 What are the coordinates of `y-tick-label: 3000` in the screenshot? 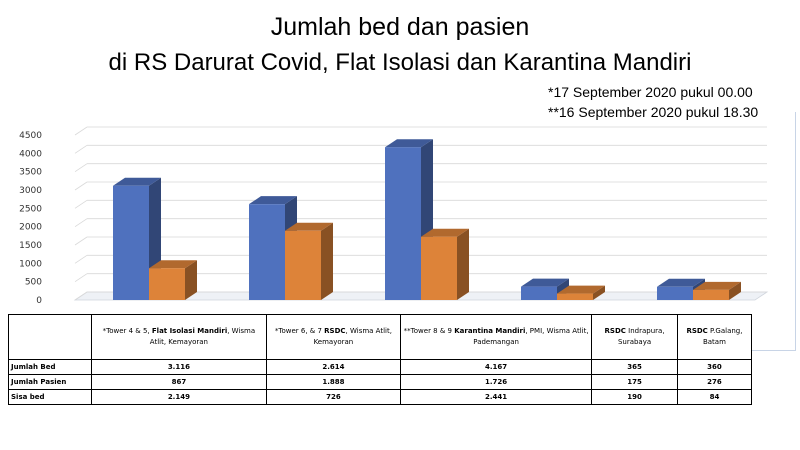 It's located at (30, 191).